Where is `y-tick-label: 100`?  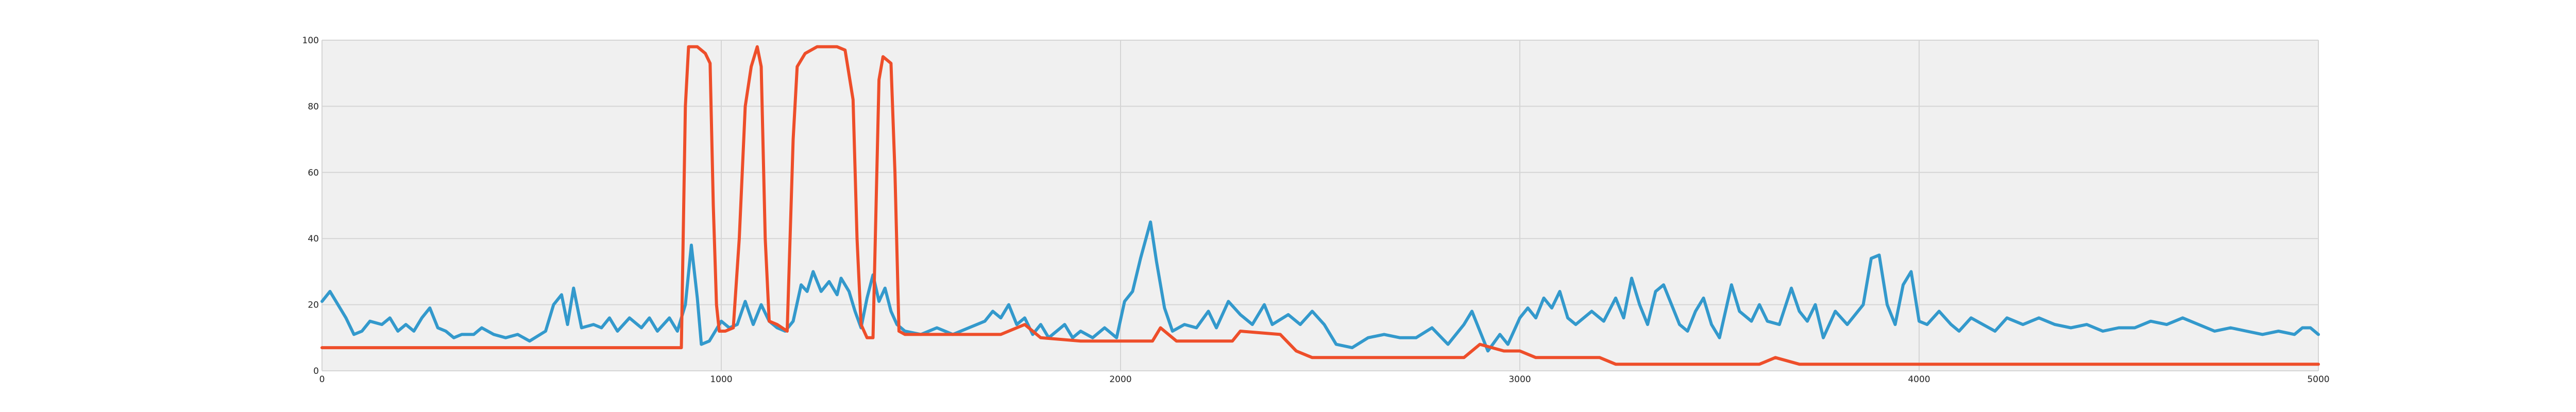 y-tick-label: 100 is located at coordinates (310, 41).